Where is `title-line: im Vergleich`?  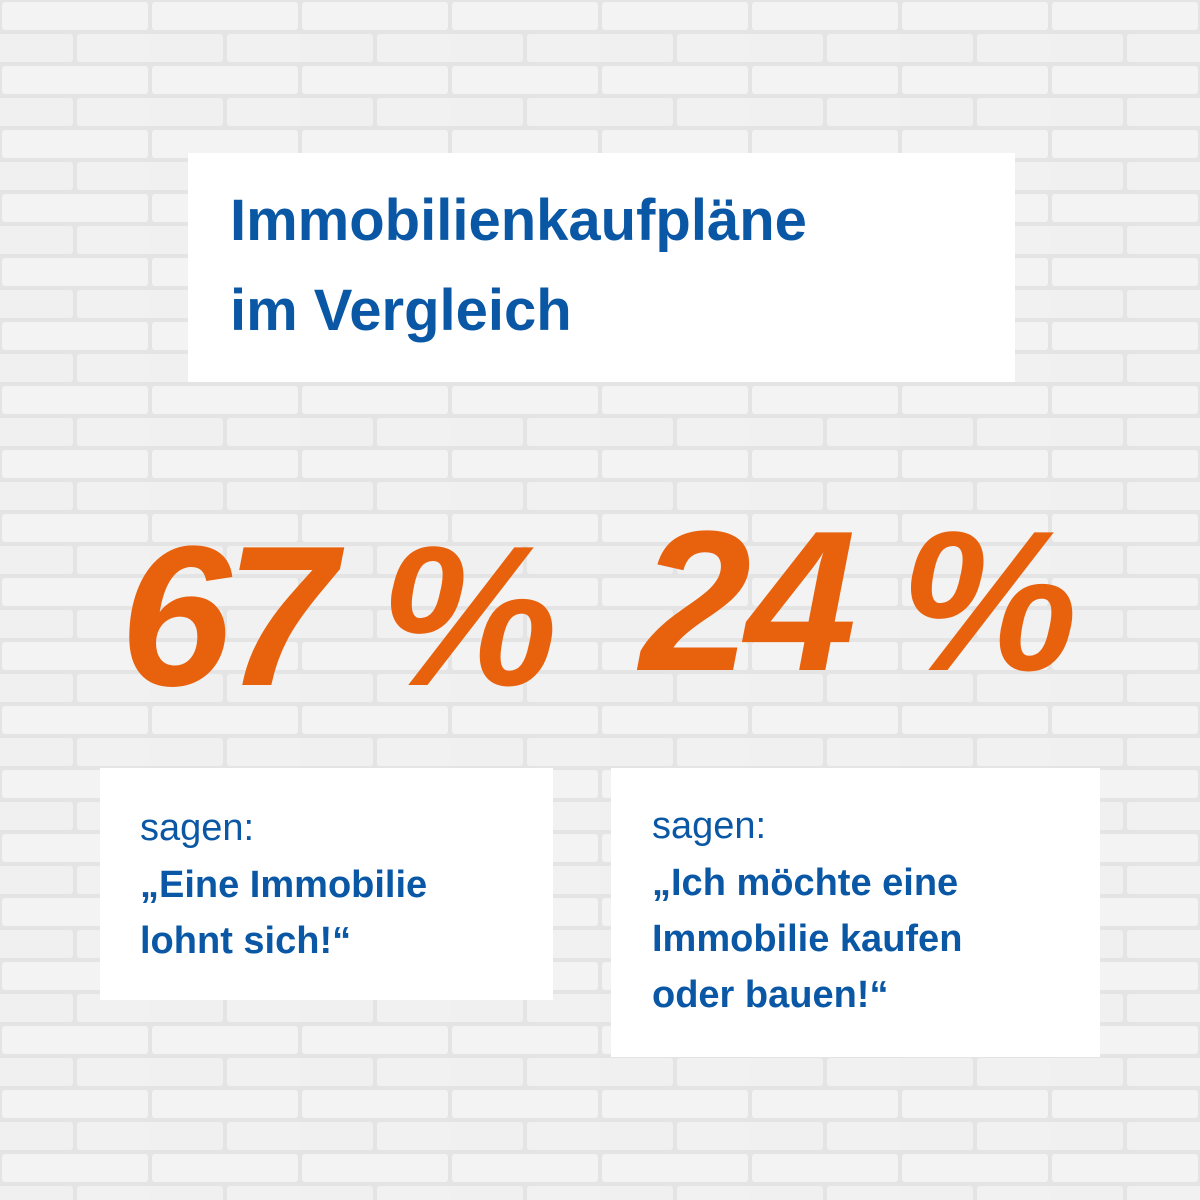
title-line: im Vergleich is located at coordinates (401, 310).